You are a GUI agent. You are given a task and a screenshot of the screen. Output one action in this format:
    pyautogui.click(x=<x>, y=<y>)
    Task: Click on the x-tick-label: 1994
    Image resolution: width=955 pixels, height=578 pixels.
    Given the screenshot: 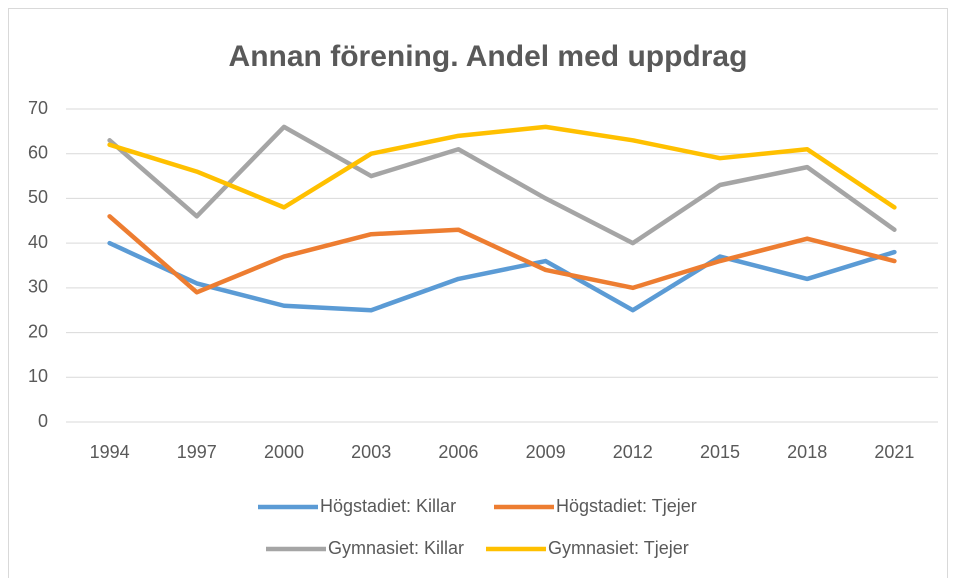 What is the action you would take?
    pyautogui.click(x=110, y=452)
    